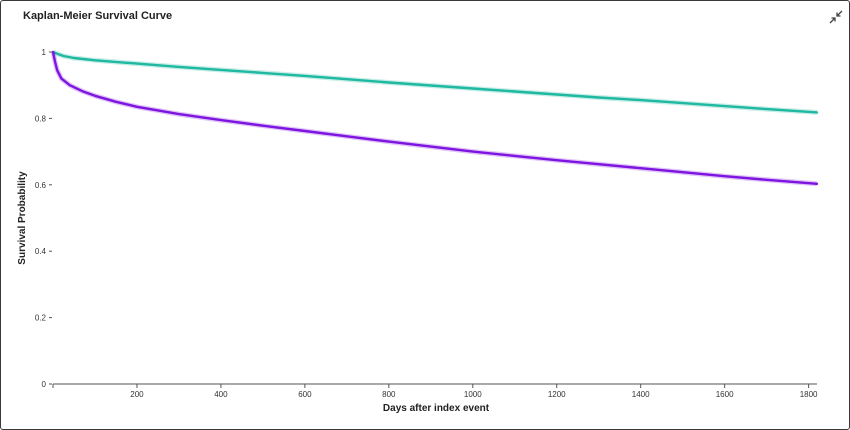 The height and width of the screenshot is (430, 850). Describe the element at coordinates (98, 16) in the screenshot. I see `chart-title: Kaplan-Meier Survival Curve` at that location.